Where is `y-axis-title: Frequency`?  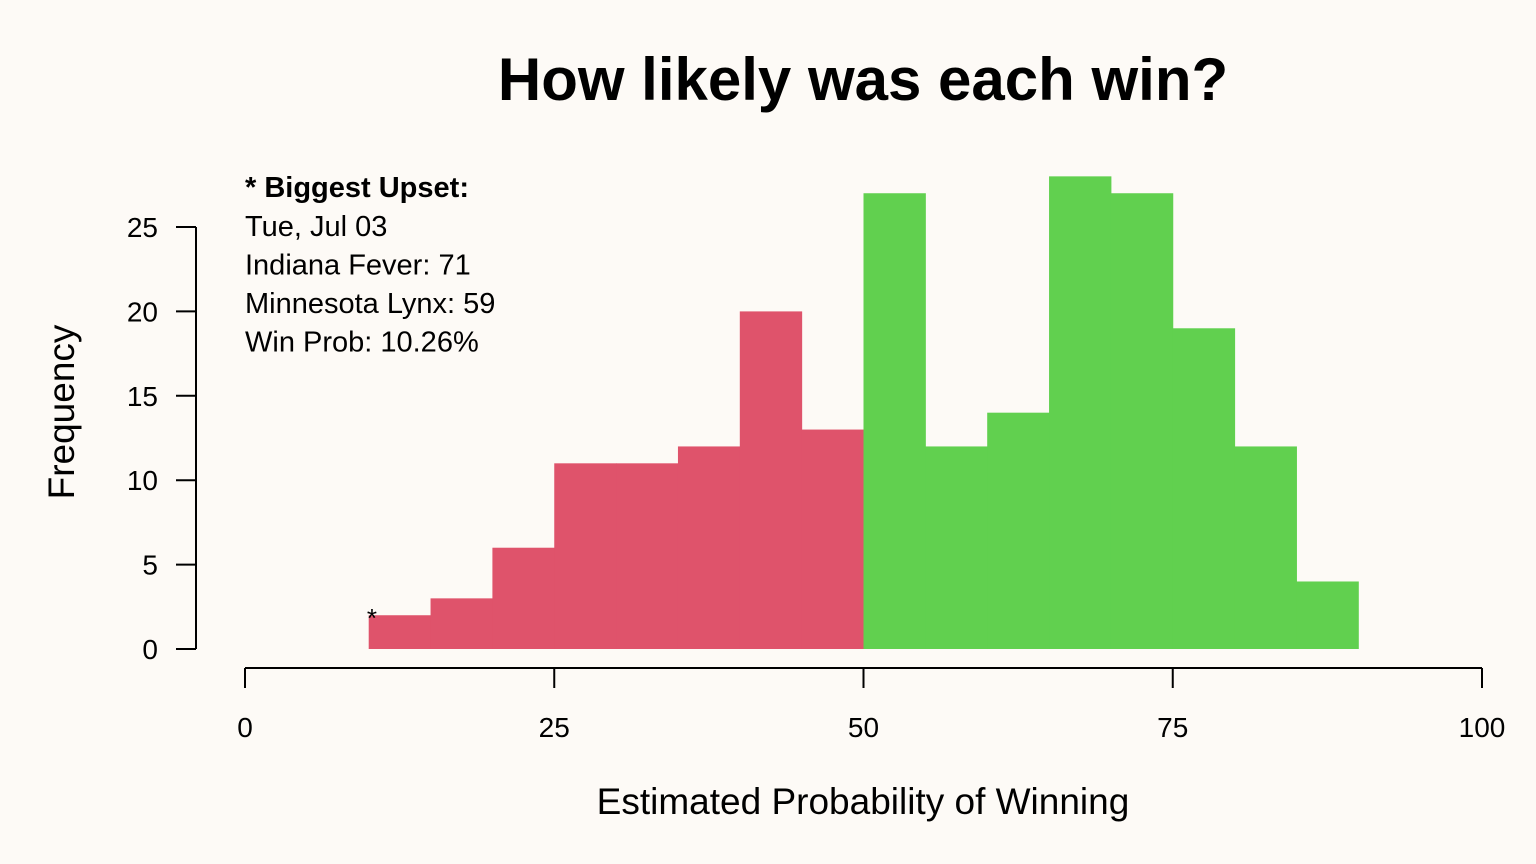 y-axis-title: Frequency is located at coordinates (61, 411).